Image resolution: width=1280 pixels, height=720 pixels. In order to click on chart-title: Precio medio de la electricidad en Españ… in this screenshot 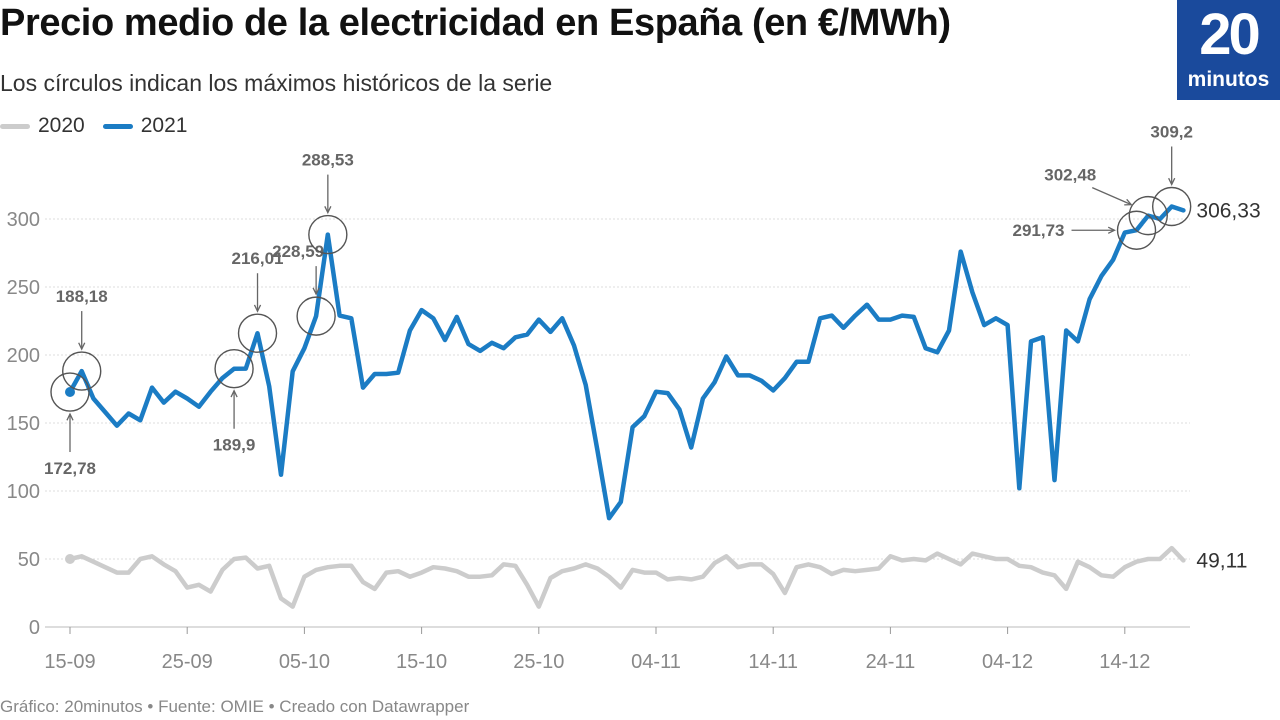, I will do `click(475, 23)`.